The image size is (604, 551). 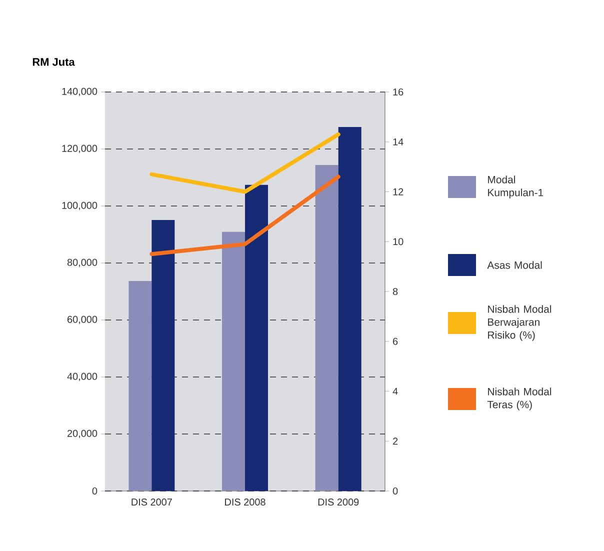 I want to click on x-tick-label: DIS 2007, so click(x=152, y=502).